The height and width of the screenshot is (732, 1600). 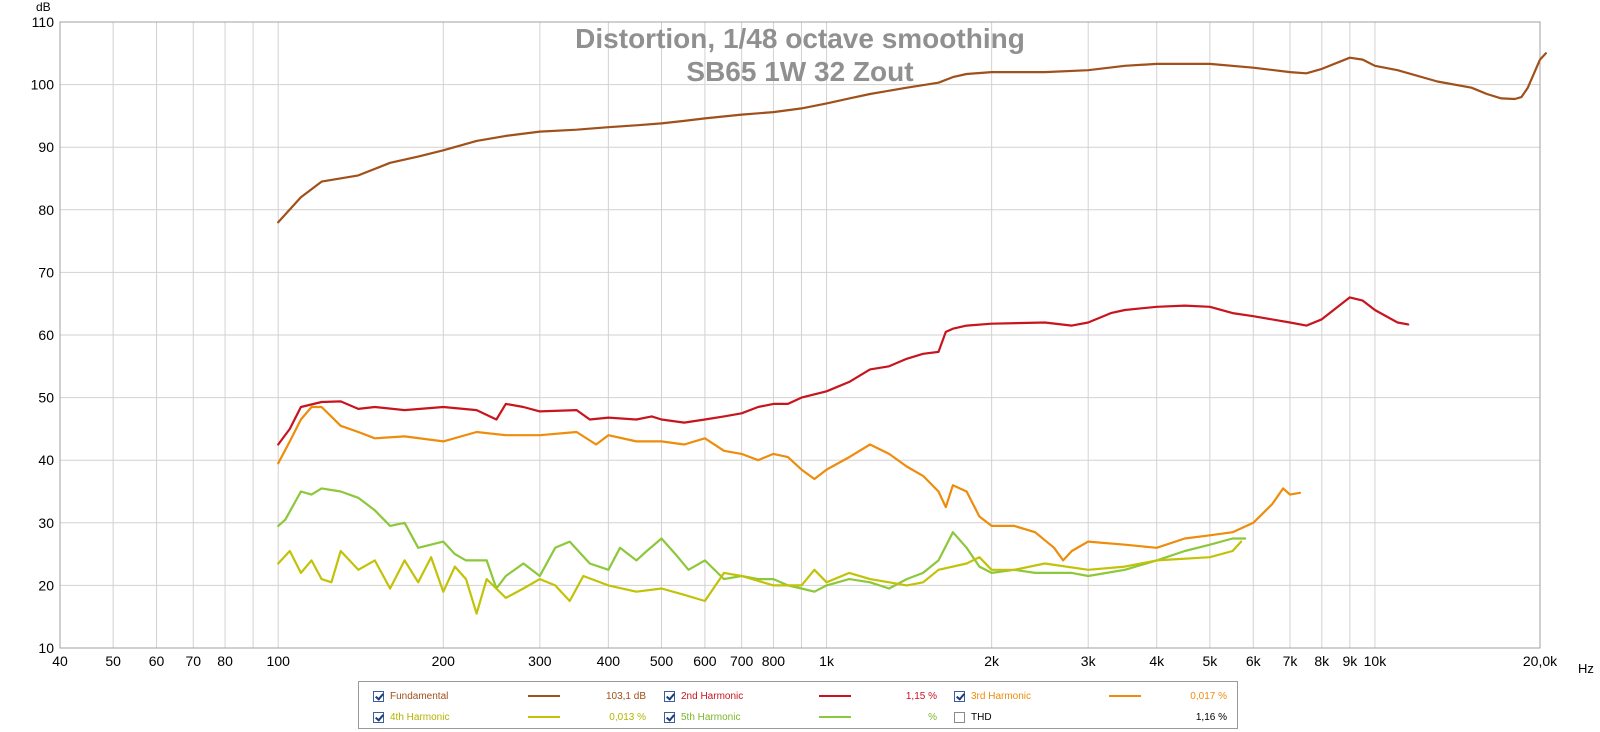 What do you see at coordinates (46, 272) in the screenshot?
I see `y-tick-label: 70` at bounding box center [46, 272].